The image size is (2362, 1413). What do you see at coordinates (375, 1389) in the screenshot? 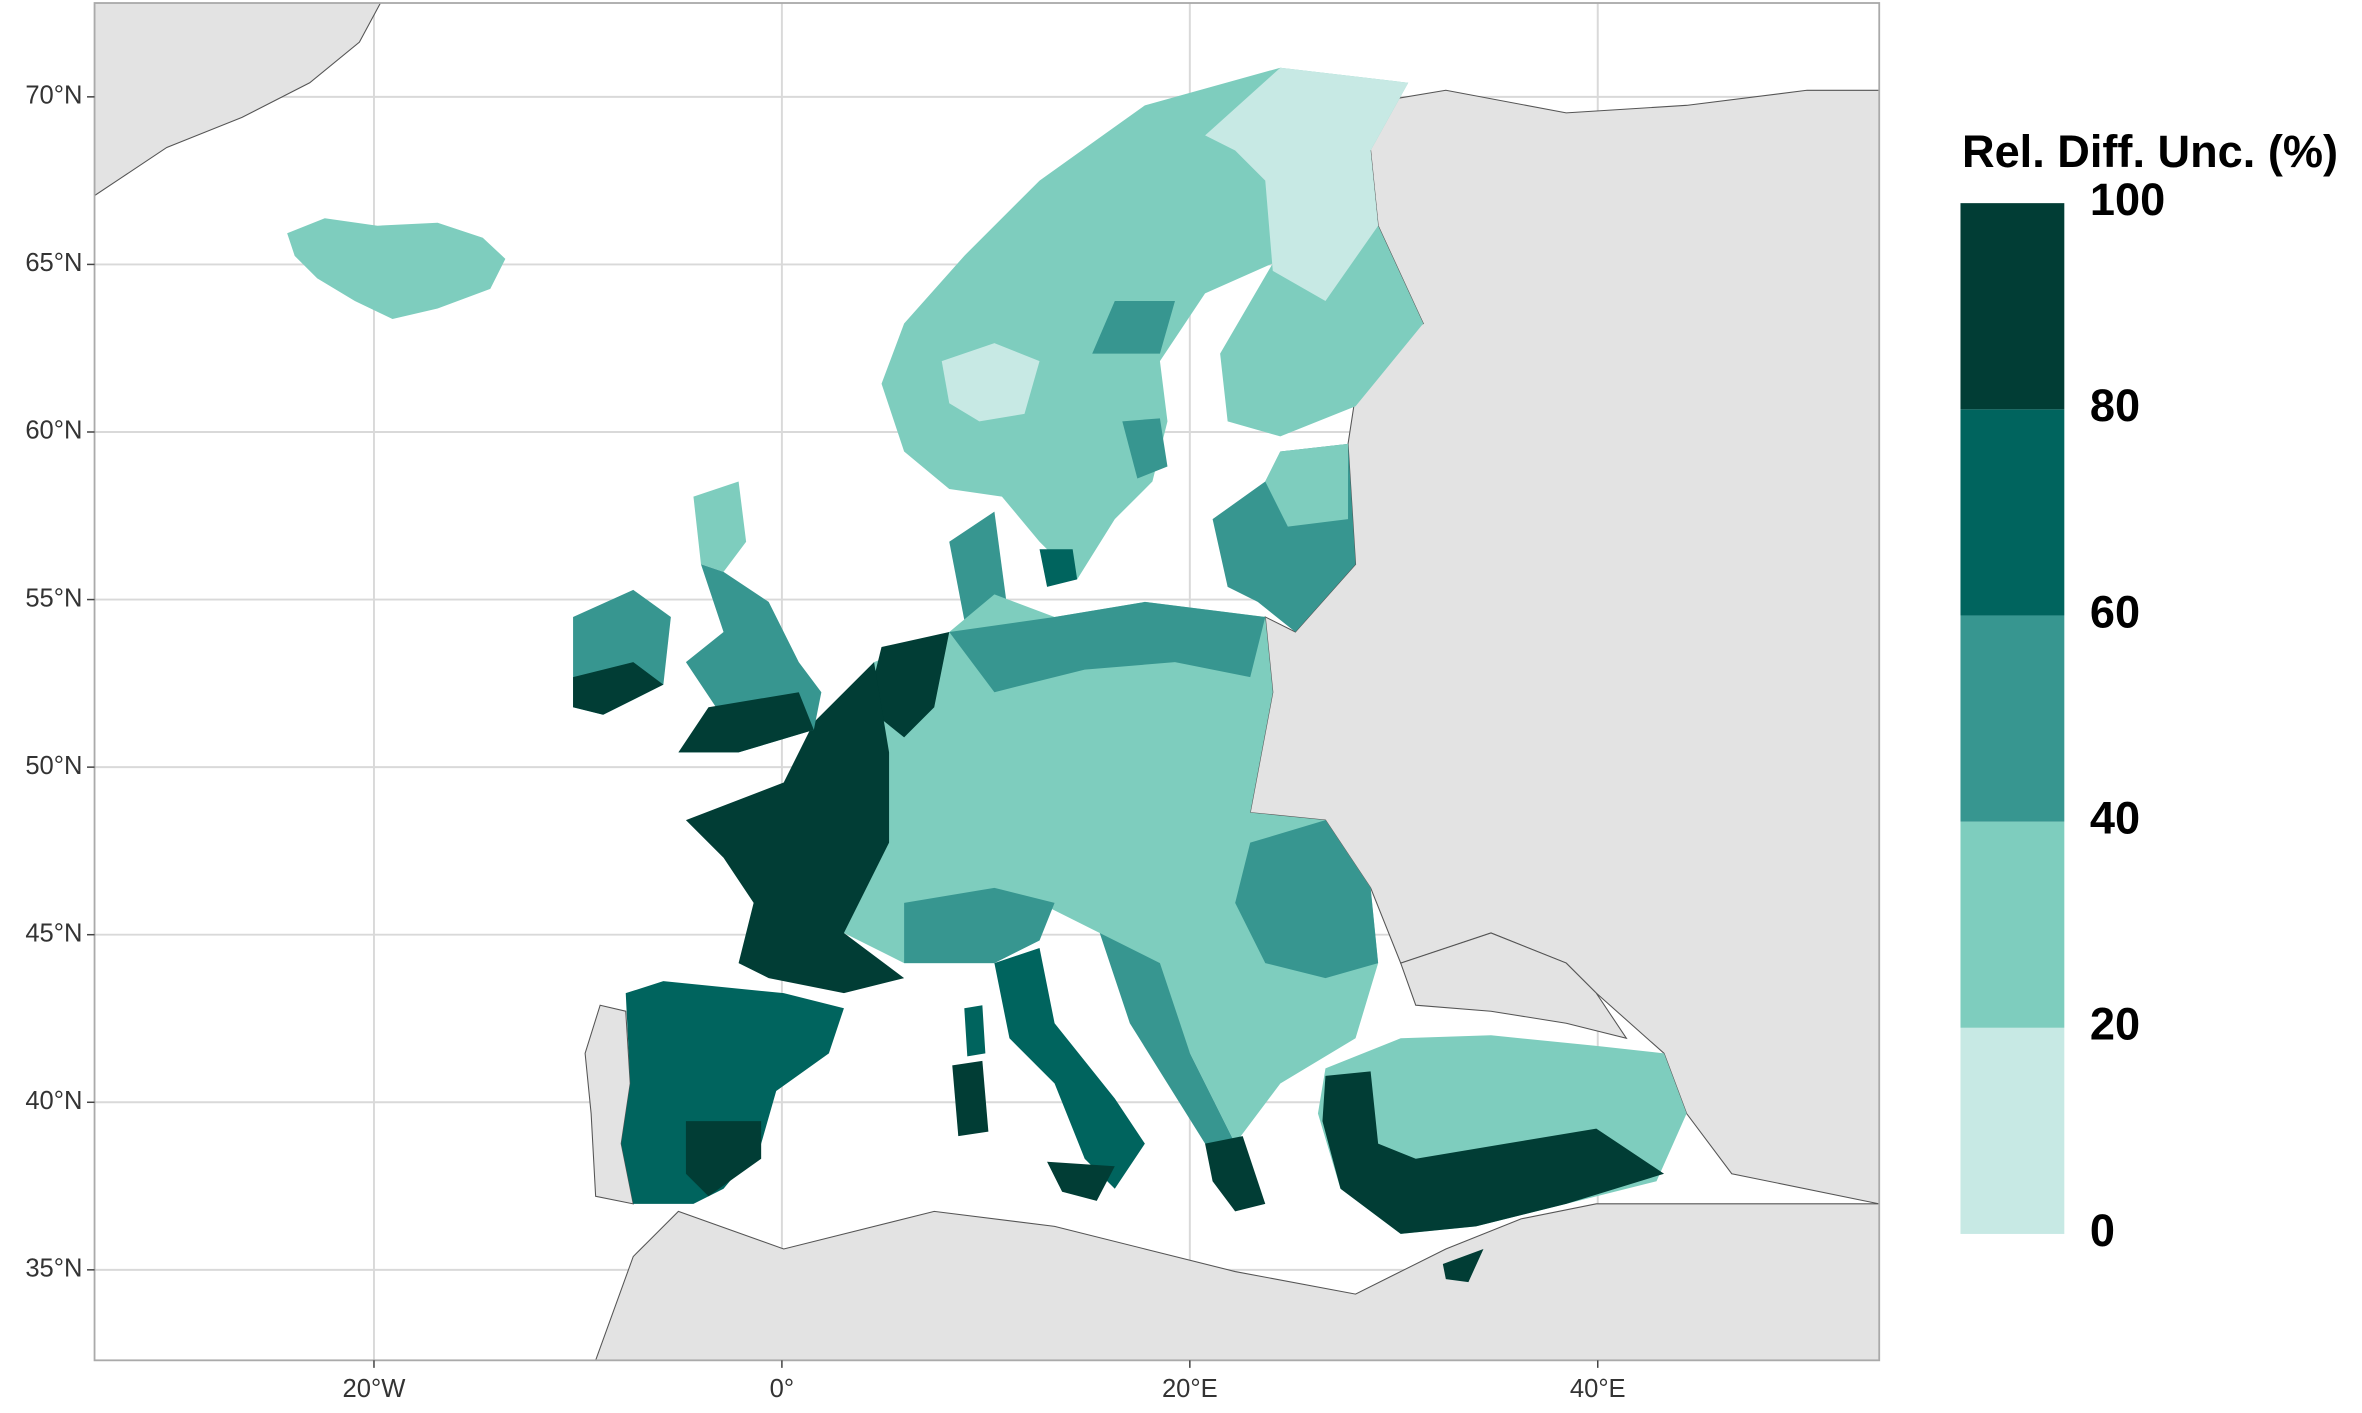
I see `x-tick-label: 20°W` at bounding box center [375, 1389].